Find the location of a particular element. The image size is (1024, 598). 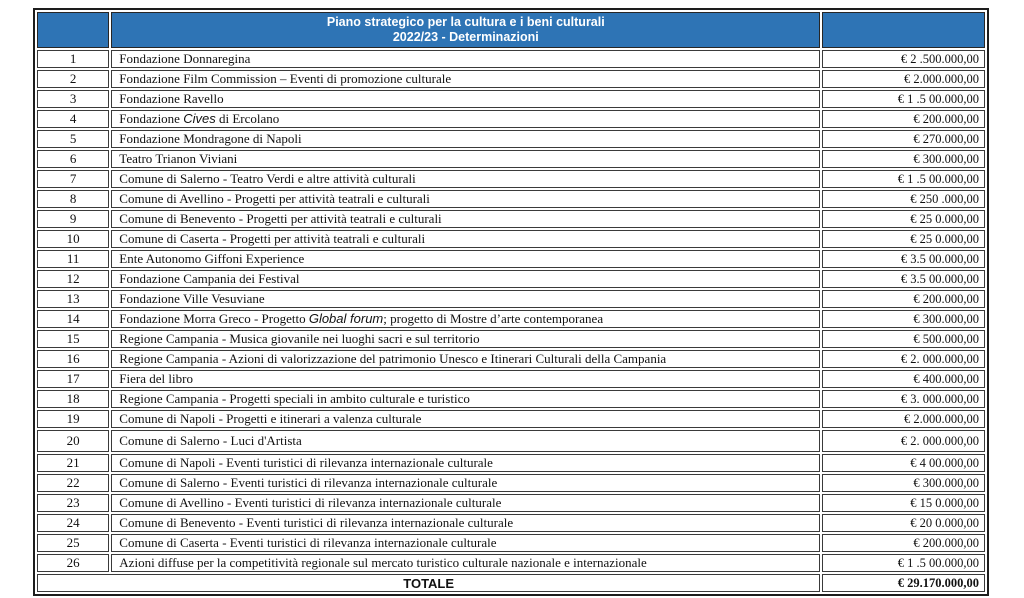

row-number-cell: 20 is located at coordinates (73, 441).